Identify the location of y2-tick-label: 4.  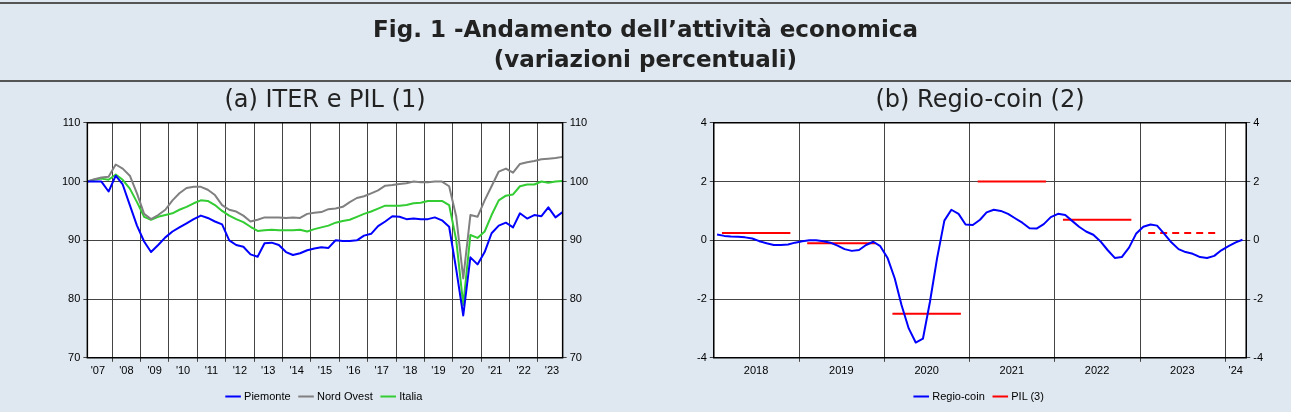
(1256, 121).